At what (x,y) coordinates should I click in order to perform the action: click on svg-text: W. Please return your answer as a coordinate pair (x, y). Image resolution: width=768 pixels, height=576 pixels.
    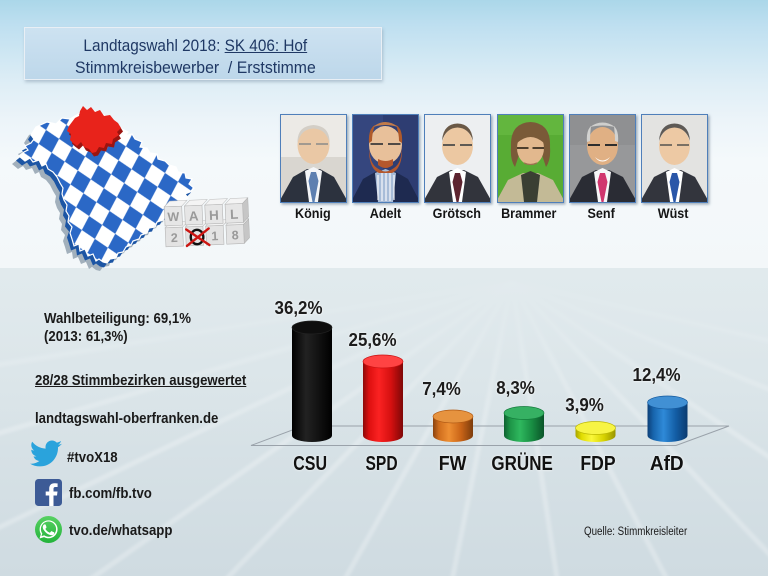
    Looking at the image, I should click on (173, 217).